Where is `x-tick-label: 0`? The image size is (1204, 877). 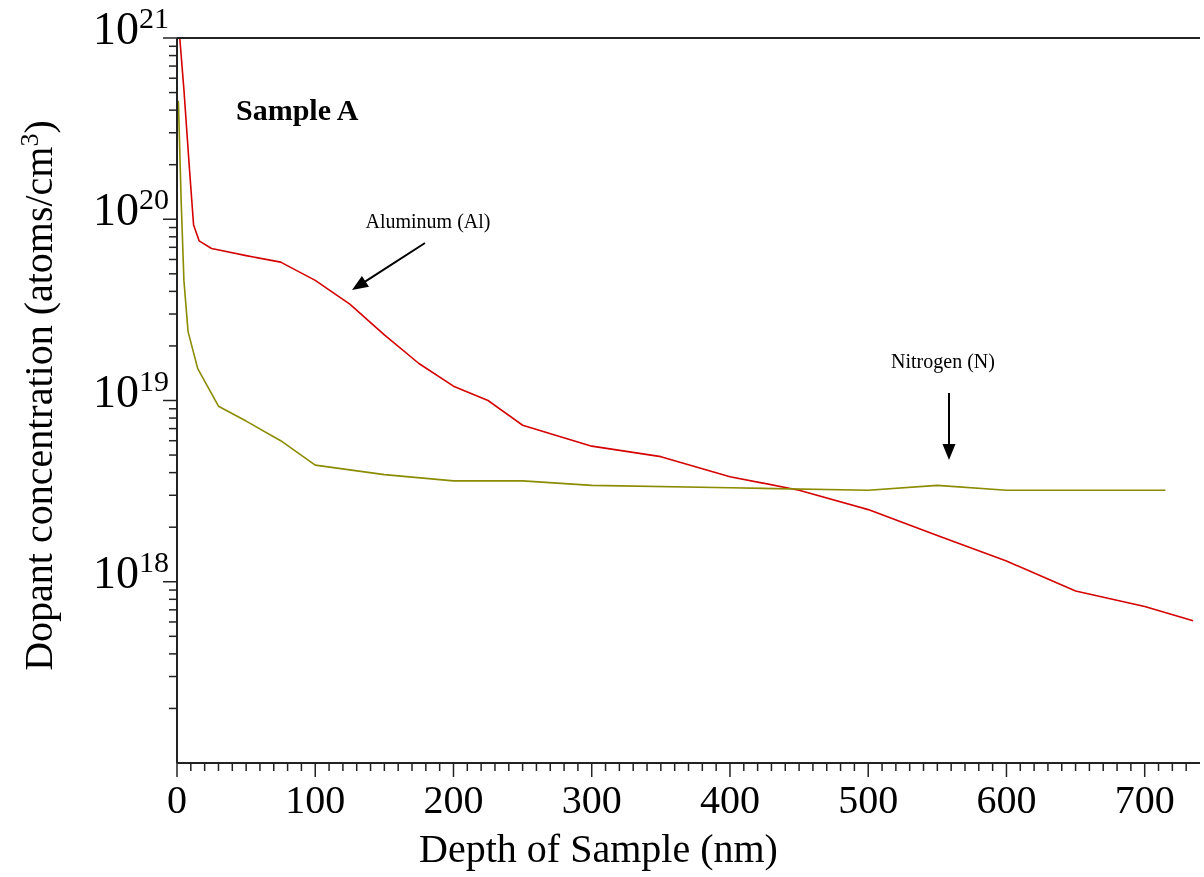 x-tick-label: 0 is located at coordinates (177, 799).